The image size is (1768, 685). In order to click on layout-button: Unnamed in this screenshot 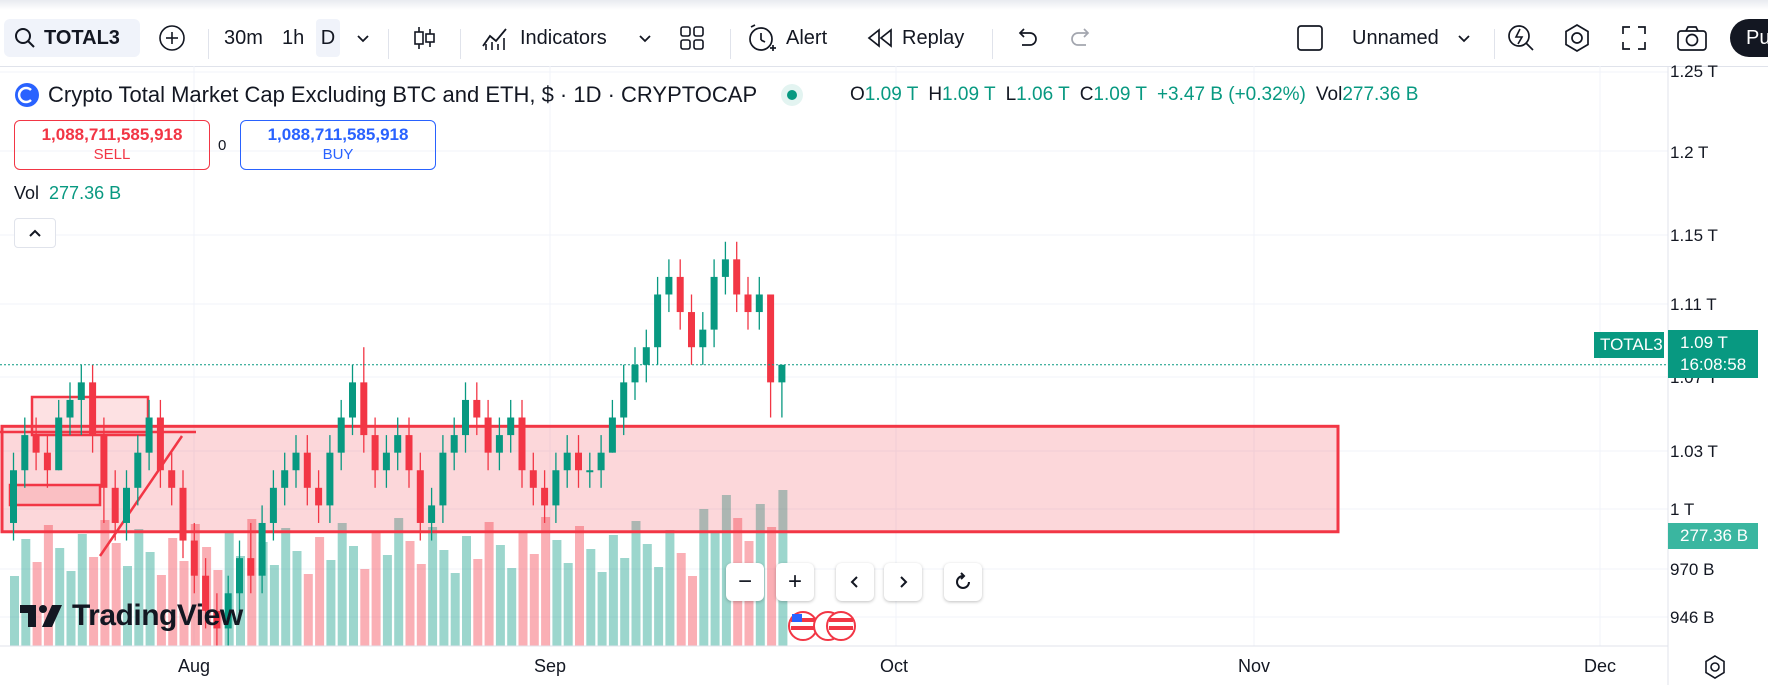, I will do `click(1384, 38)`.